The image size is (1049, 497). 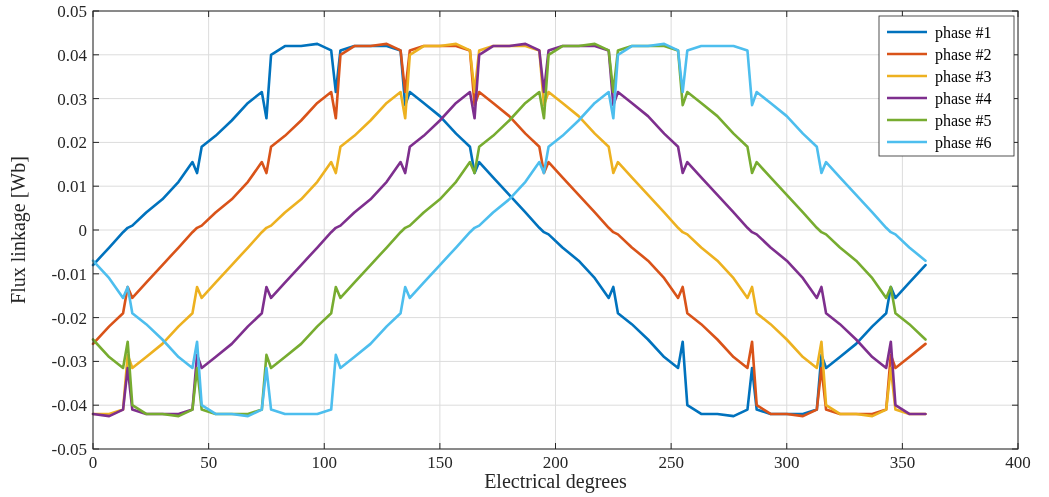 I want to click on x-tick-label: 200, so click(x=555, y=462).